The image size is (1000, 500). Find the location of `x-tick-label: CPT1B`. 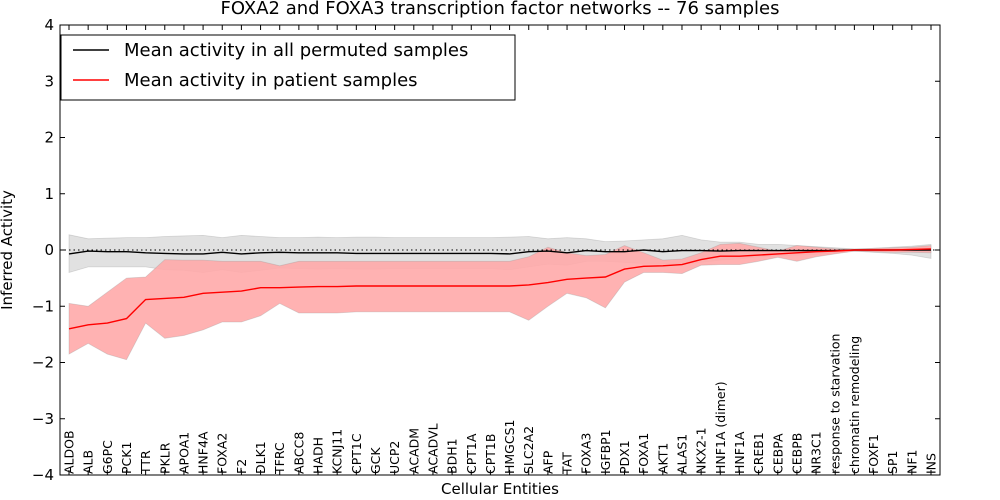

x-tick-label: CPT1B is located at coordinates (490, 454).